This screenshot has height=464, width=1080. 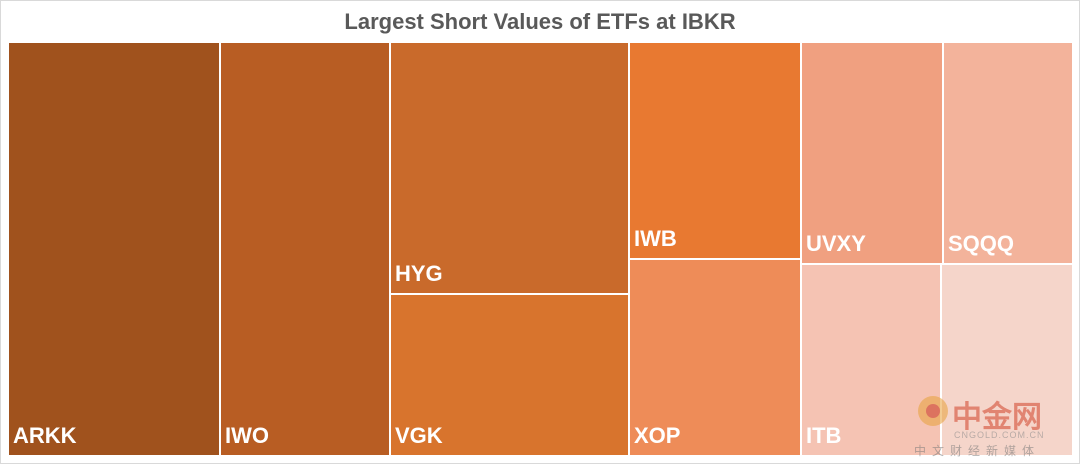 I want to click on treemap-tile-uvxy: UVXY, so click(x=872, y=153).